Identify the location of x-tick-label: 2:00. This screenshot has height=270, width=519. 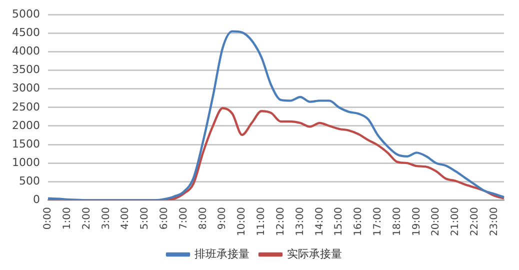
(86, 218).